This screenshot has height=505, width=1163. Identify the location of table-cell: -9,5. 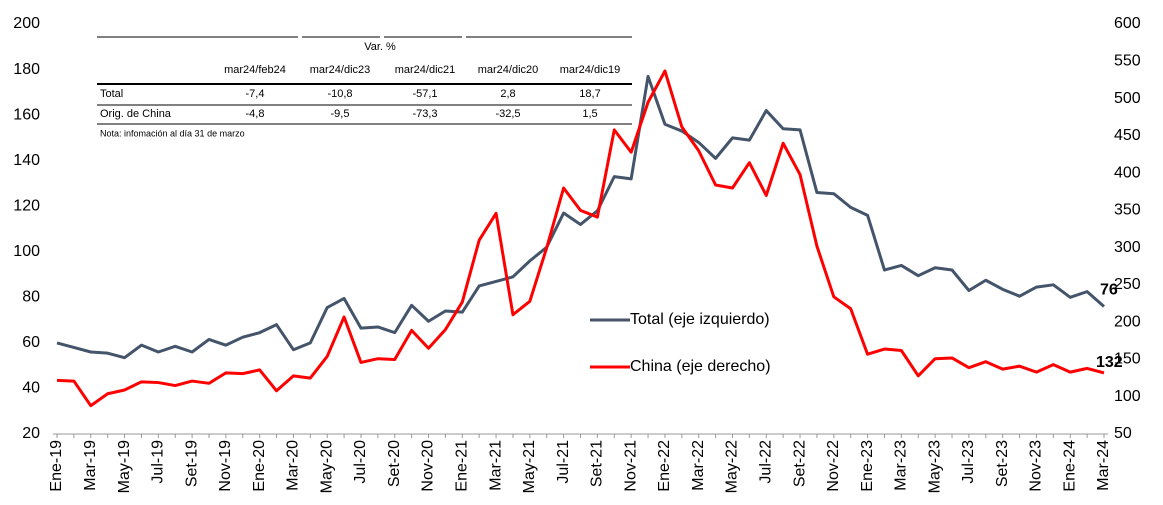
(340, 114).